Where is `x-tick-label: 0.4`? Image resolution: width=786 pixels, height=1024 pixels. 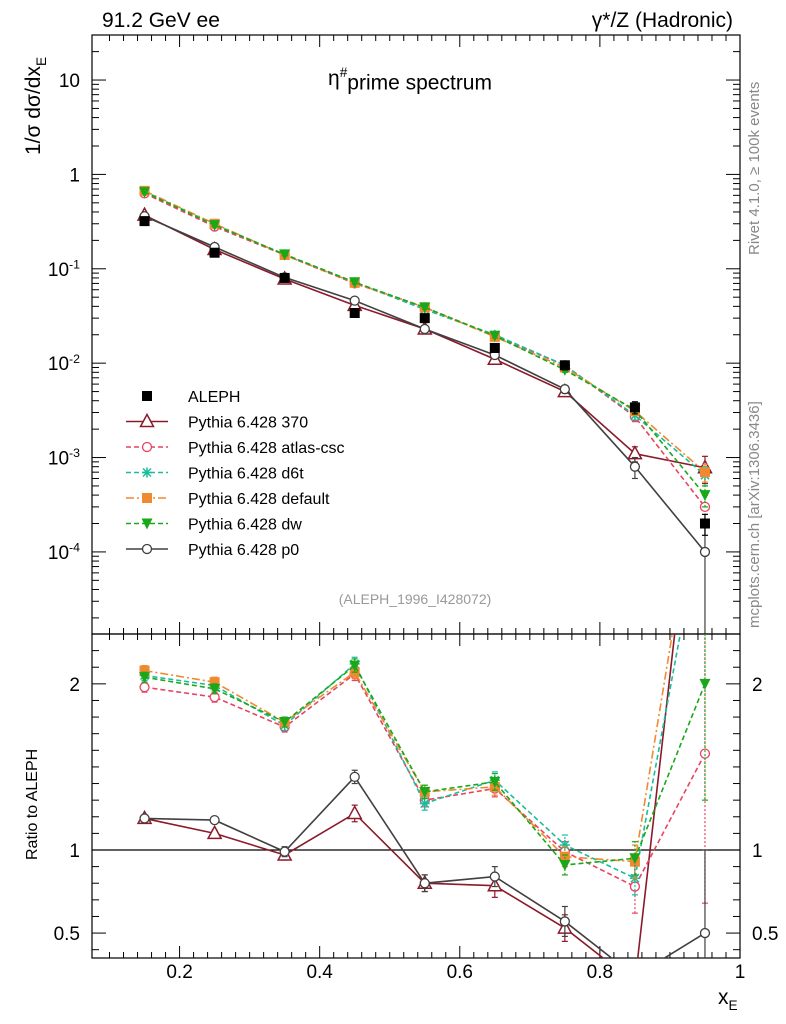 x-tick-label: 0.4 is located at coordinates (319, 972).